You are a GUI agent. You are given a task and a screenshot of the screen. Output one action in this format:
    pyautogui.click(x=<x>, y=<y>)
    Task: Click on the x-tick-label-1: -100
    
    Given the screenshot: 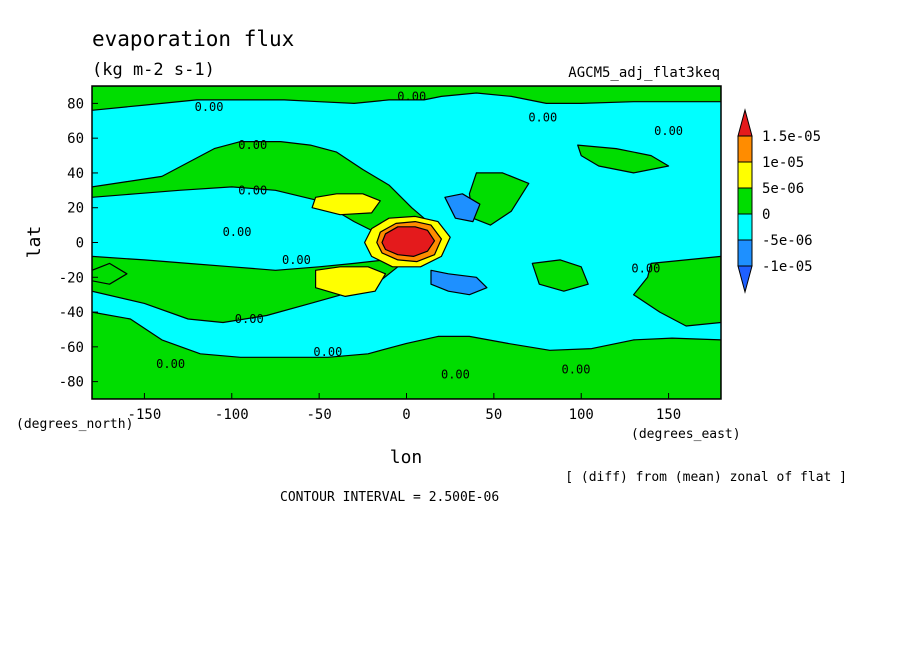 What is the action you would take?
    pyautogui.click(x=232, y=415)
    